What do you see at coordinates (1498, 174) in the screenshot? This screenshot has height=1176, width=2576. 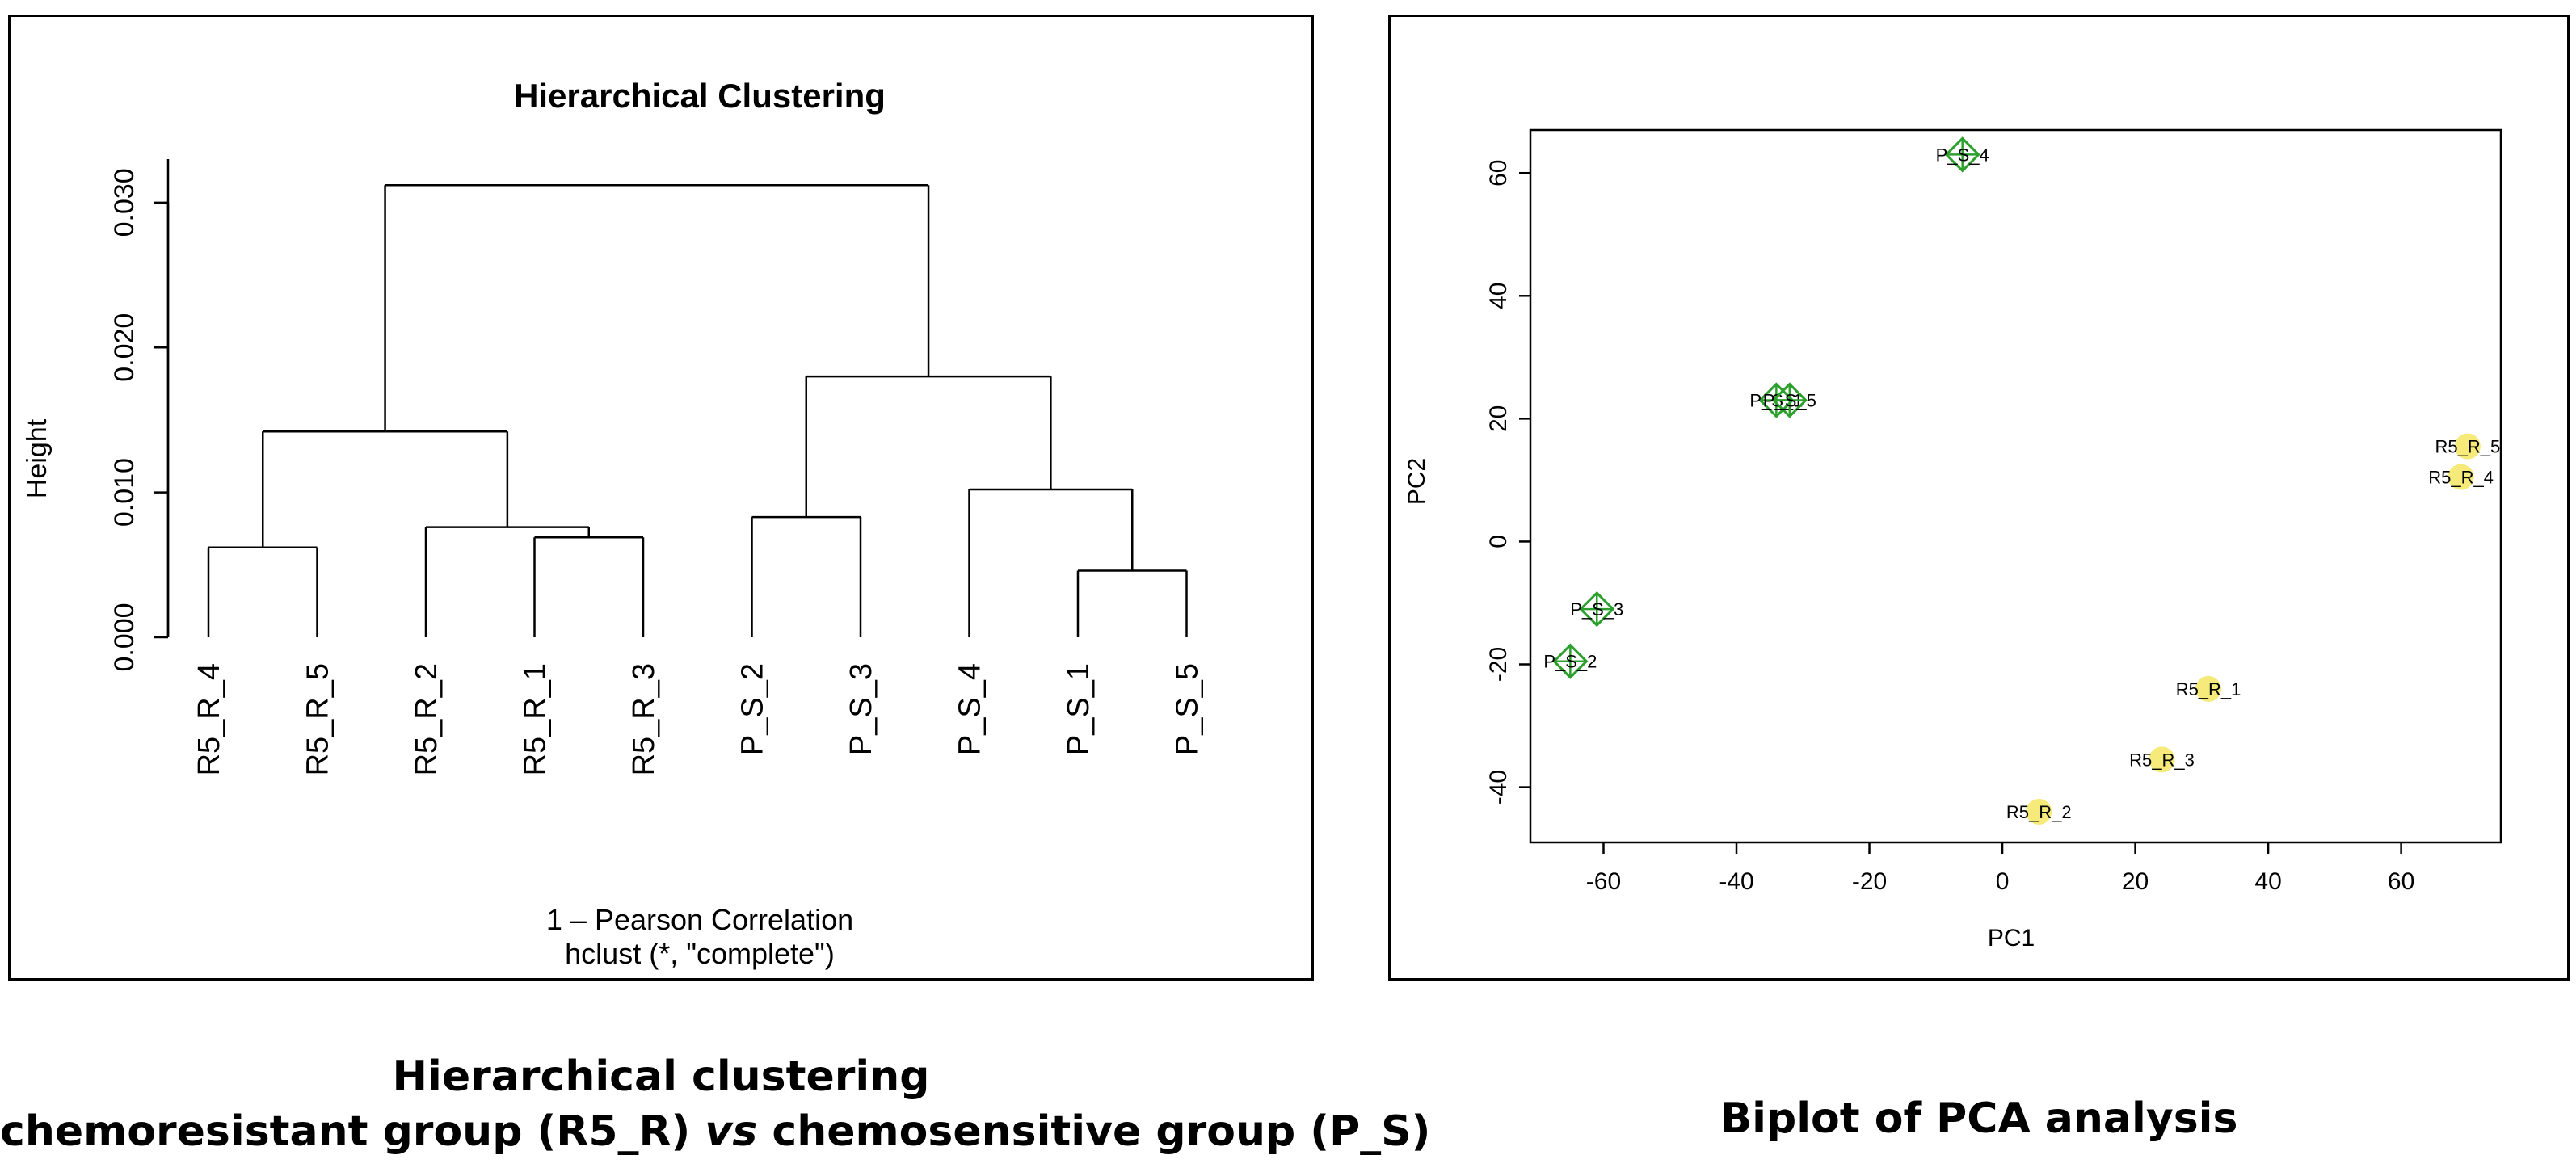 I see `y-tick-label: 60` at bounding box center [1498, 174].